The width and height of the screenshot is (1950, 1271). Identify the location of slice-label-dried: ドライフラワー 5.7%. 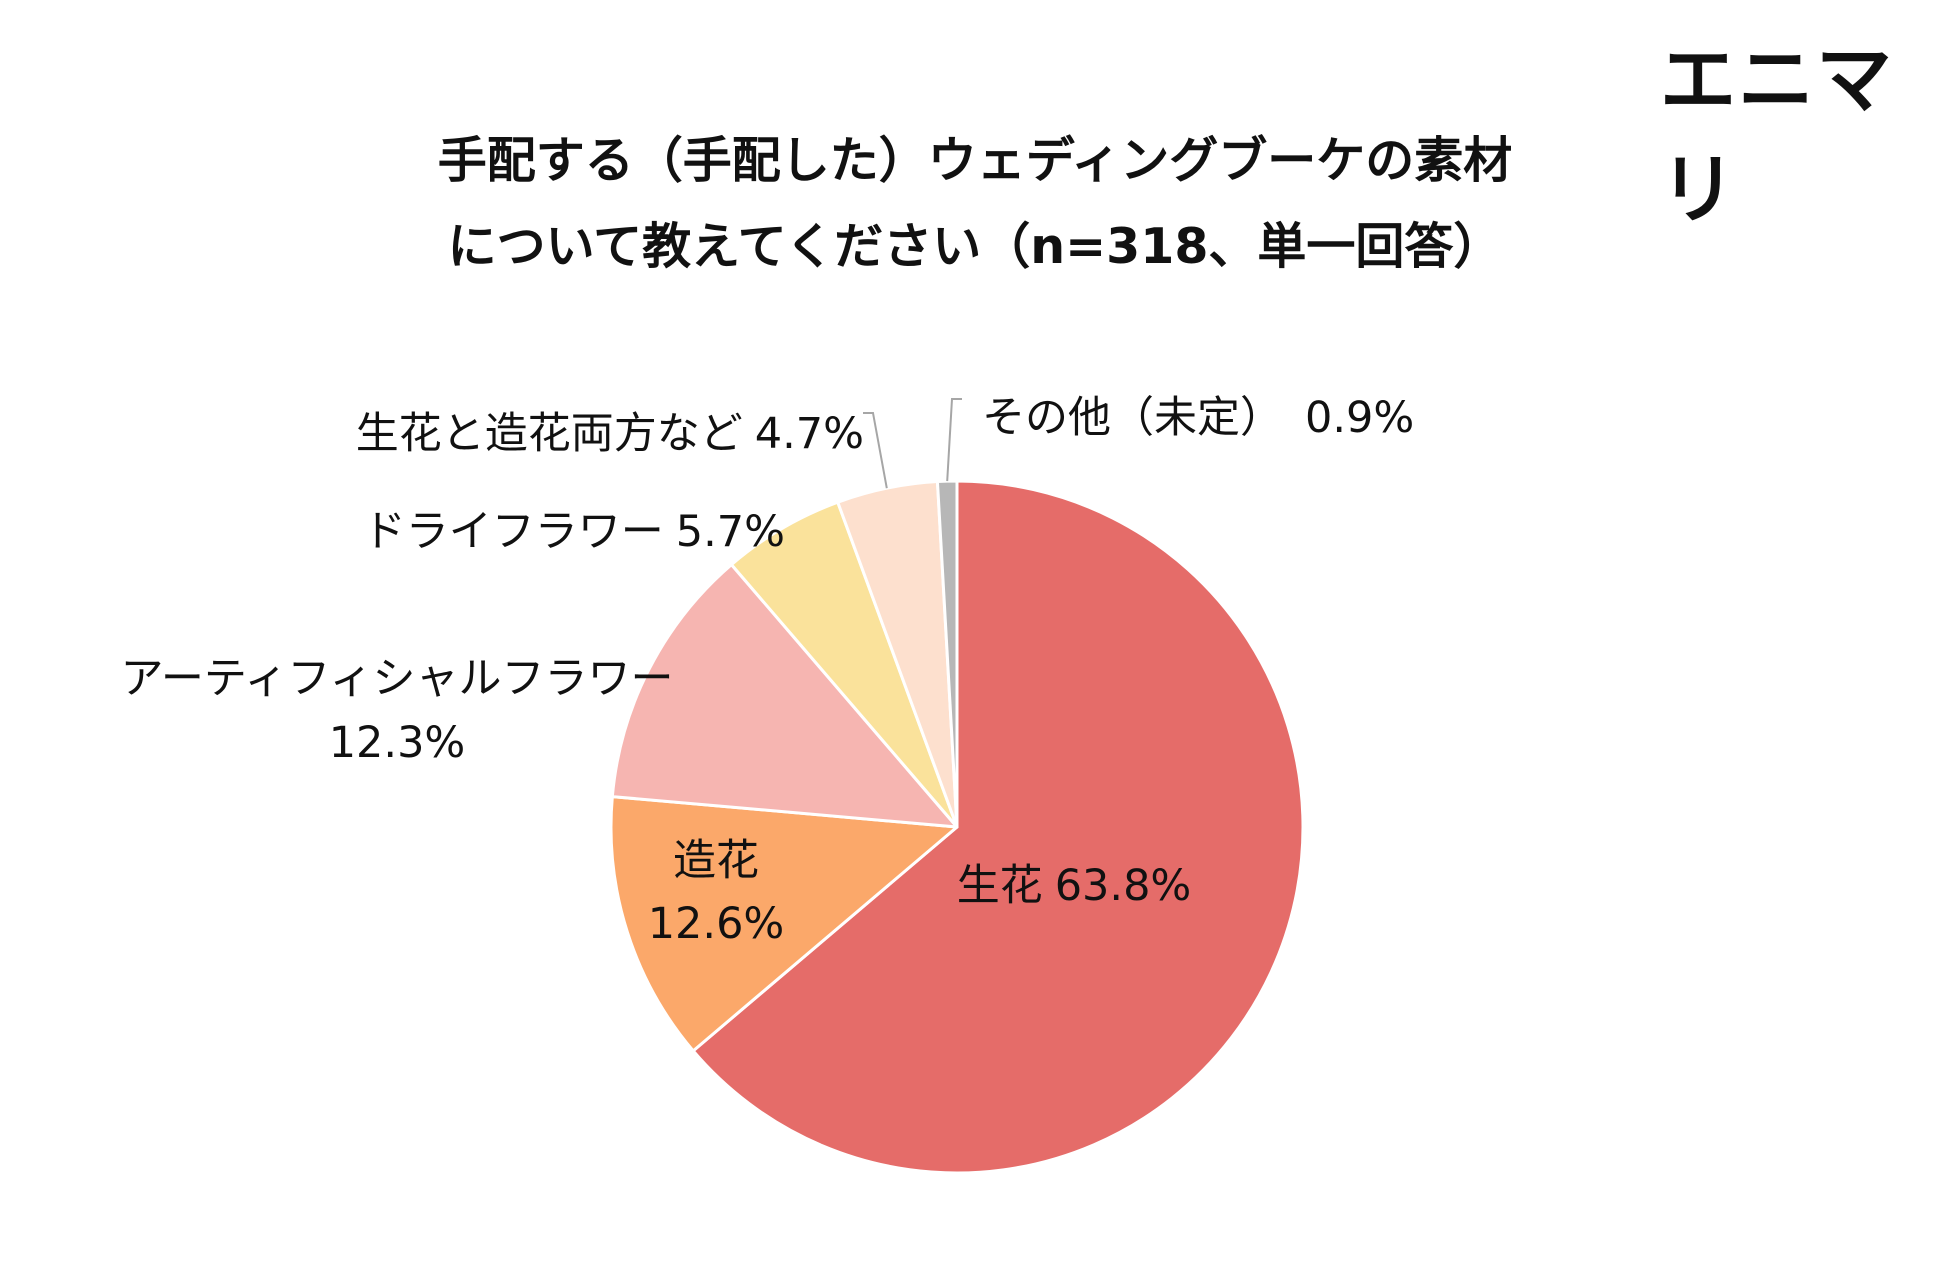
(574, 532).